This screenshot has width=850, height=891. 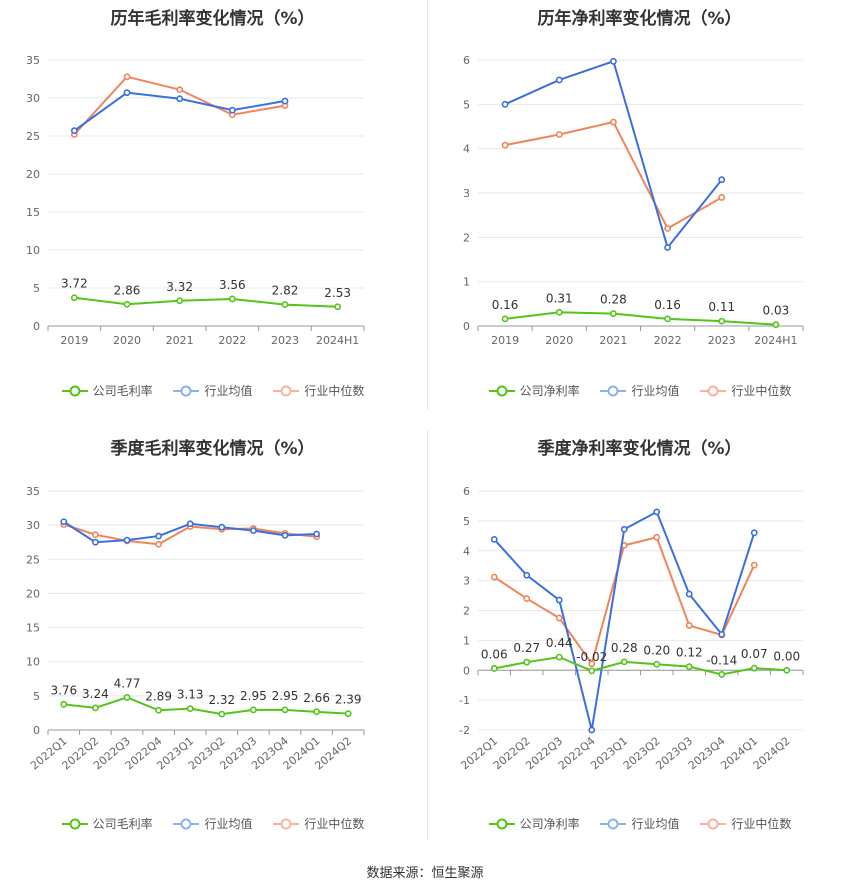 I want to click on data-label: 0.16, so click(x=667, y=305).